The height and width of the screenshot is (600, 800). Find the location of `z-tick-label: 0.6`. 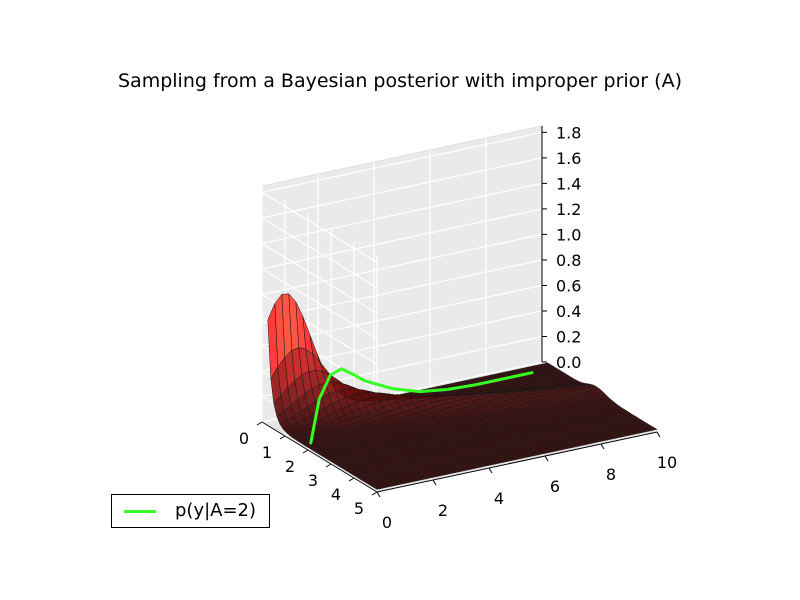

z-tick-label: 0.6 is located at coordinates (568, 285).